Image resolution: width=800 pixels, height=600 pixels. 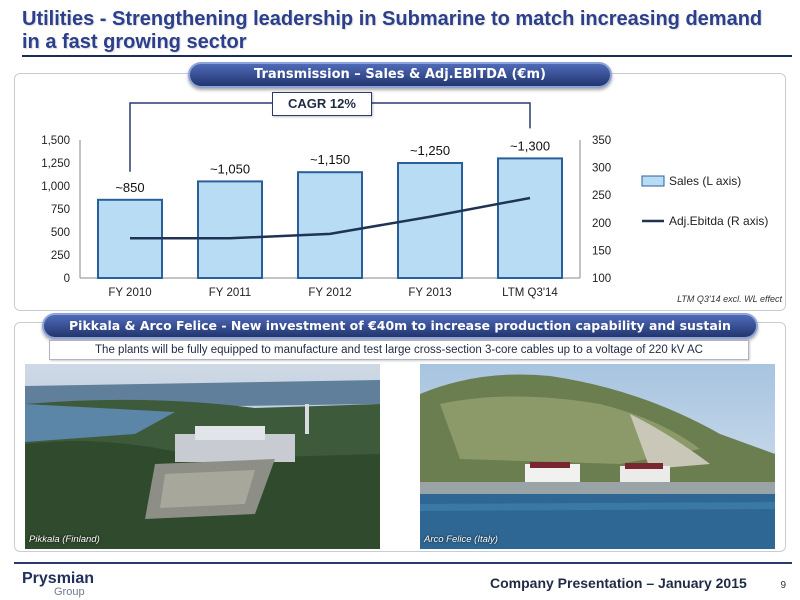 I want to click on left-axis-tick-label: 500, so click(x=60, y=233).